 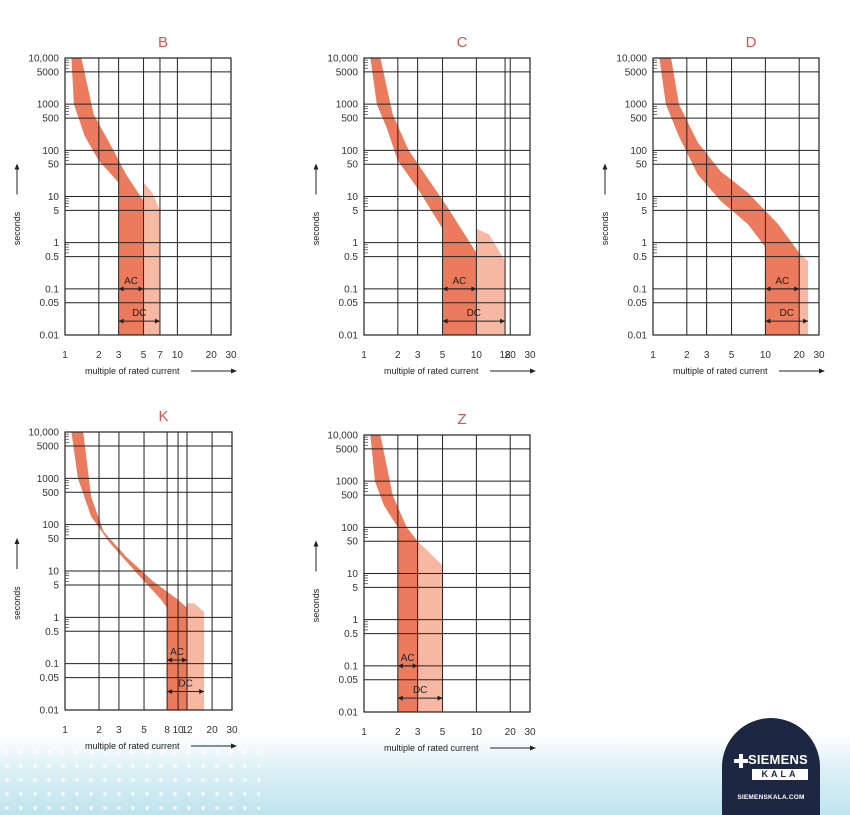 I want to click on plus-icon, so click(x=741, y=761).